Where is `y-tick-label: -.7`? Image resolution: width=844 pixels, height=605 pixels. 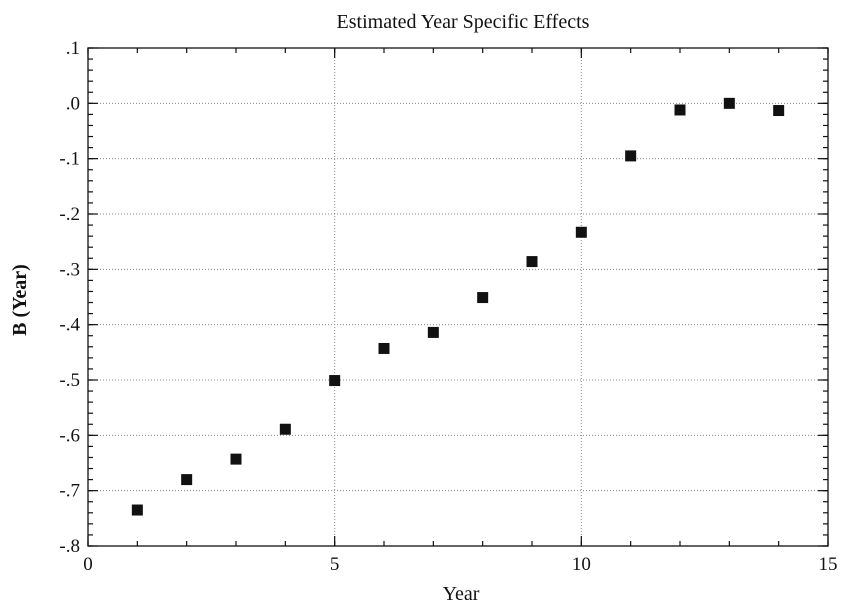
y-tick-label: -.7 is located at coordinates (69, 491).